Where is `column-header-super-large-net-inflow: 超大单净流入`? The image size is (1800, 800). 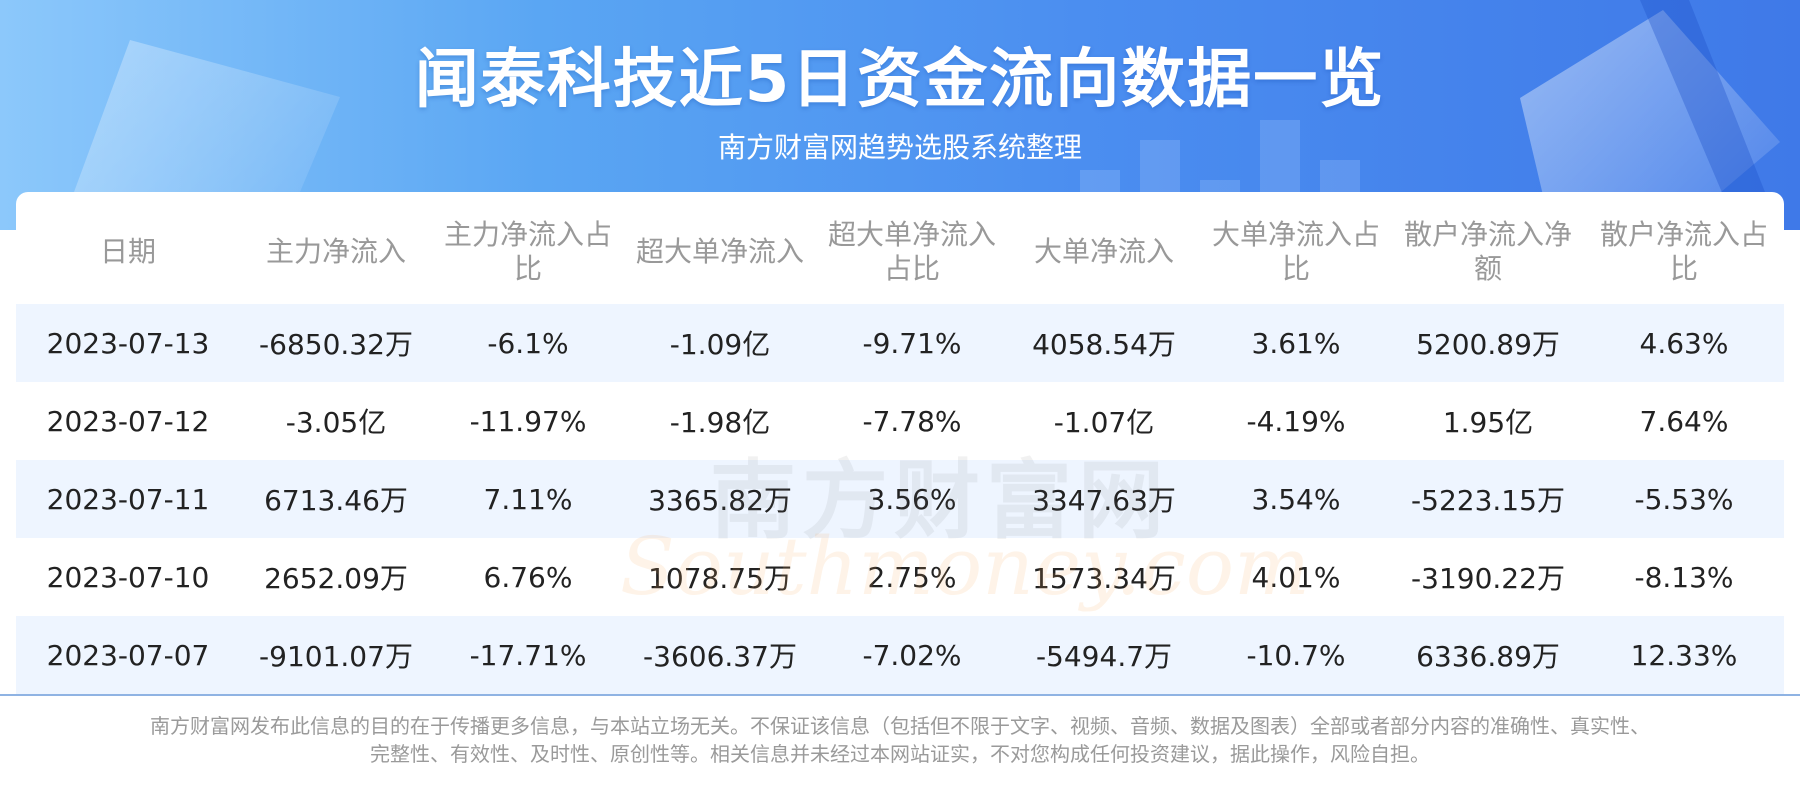
column-header-super-large-net-inflow: 超大单净流入 is located at coordinates (719, 251).